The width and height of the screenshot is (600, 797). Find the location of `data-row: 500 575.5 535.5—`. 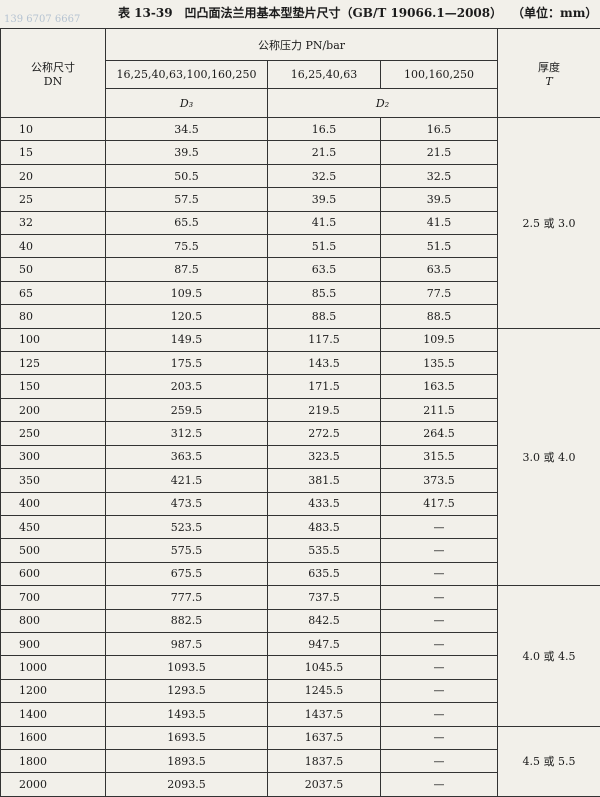

data-row: 500 575.5 535.5— is located at coordinates (300, 550).